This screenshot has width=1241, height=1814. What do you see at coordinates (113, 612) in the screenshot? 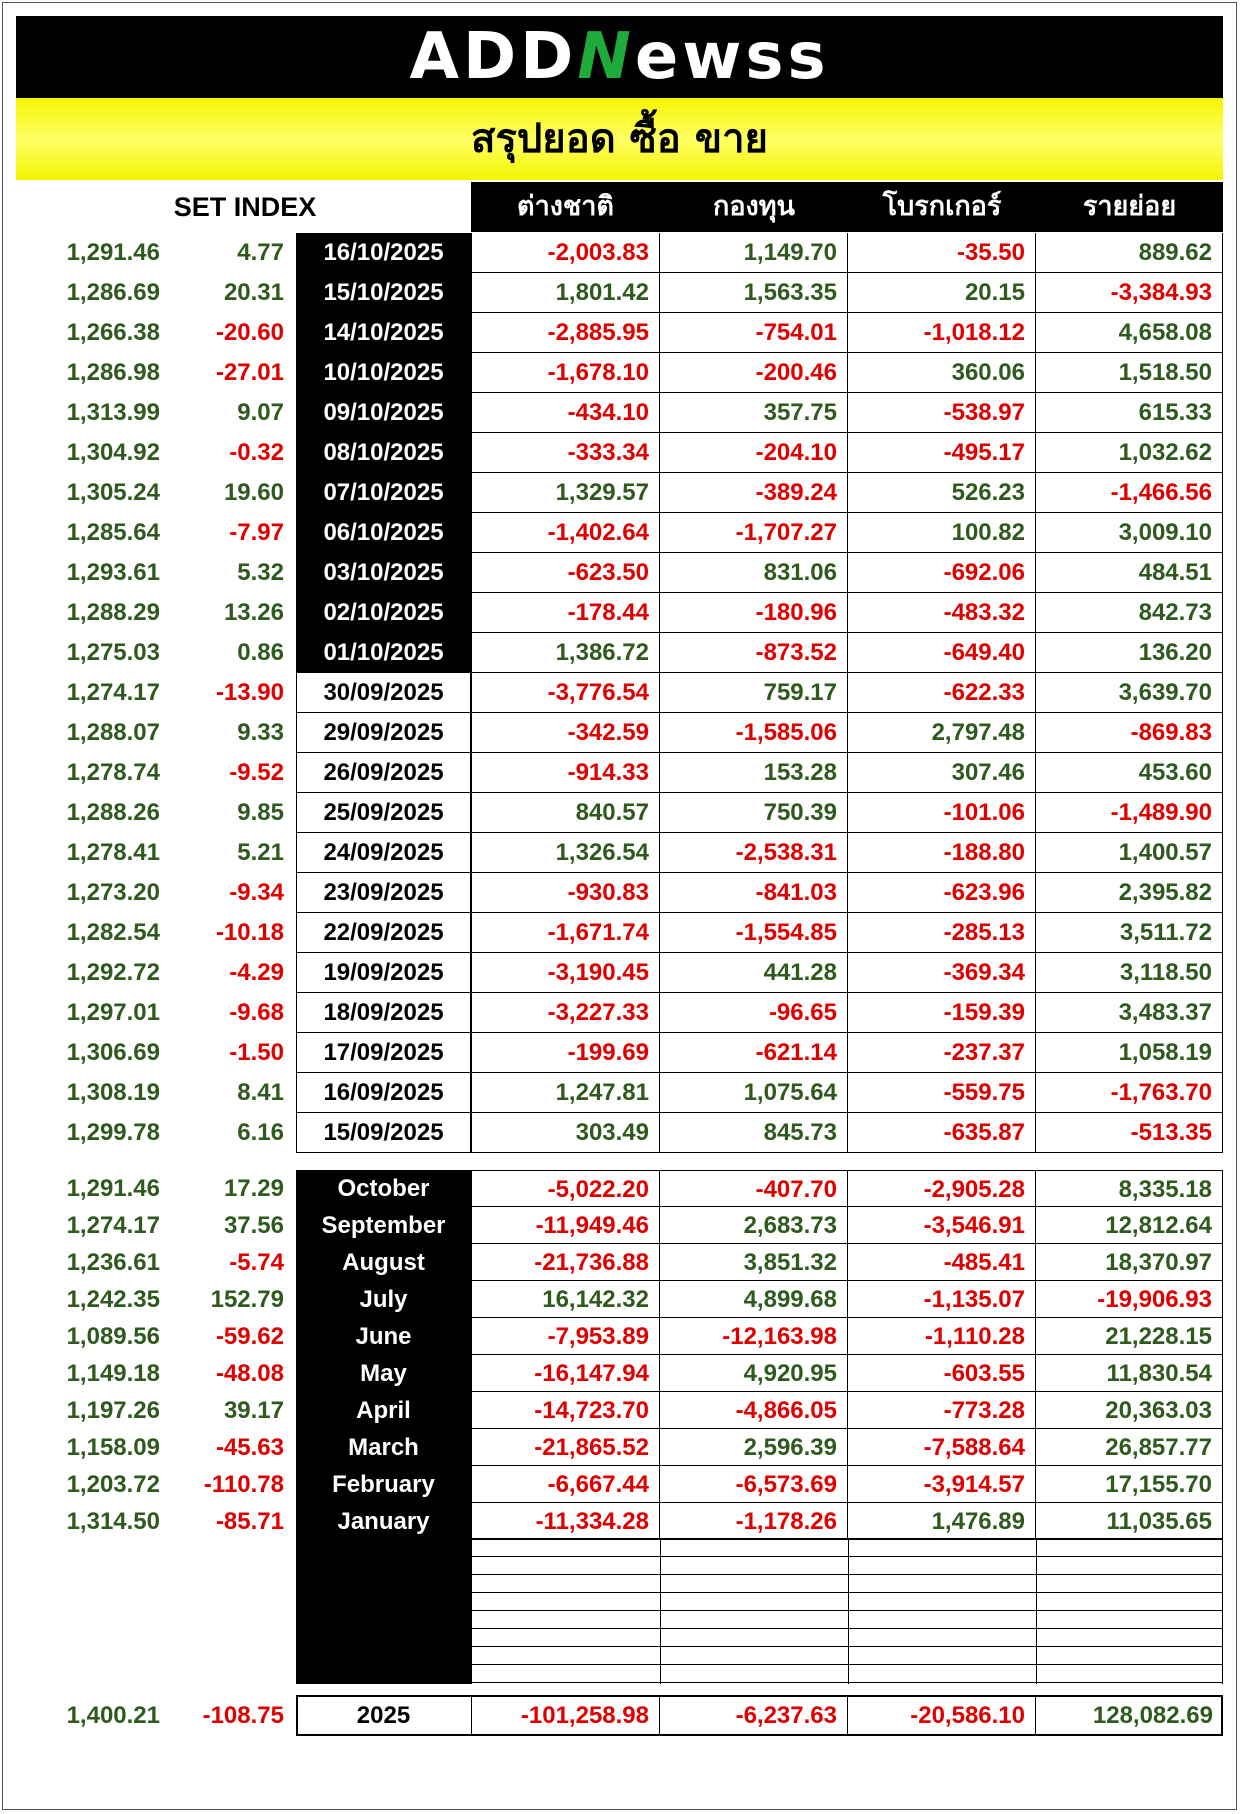
I see `set-index-value: 1,288.29` at bounding box center [113, 612].